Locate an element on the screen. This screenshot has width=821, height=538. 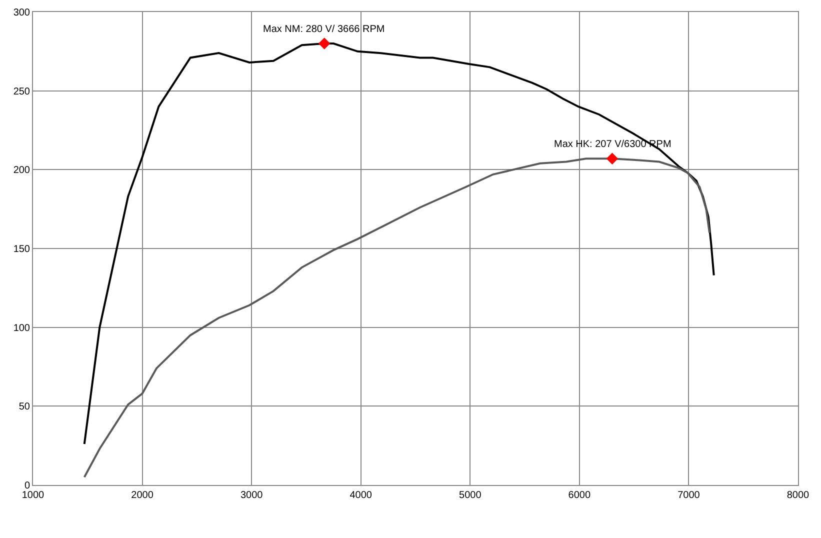
x-tick-label: 5000 is located at coordinates (470, 495).